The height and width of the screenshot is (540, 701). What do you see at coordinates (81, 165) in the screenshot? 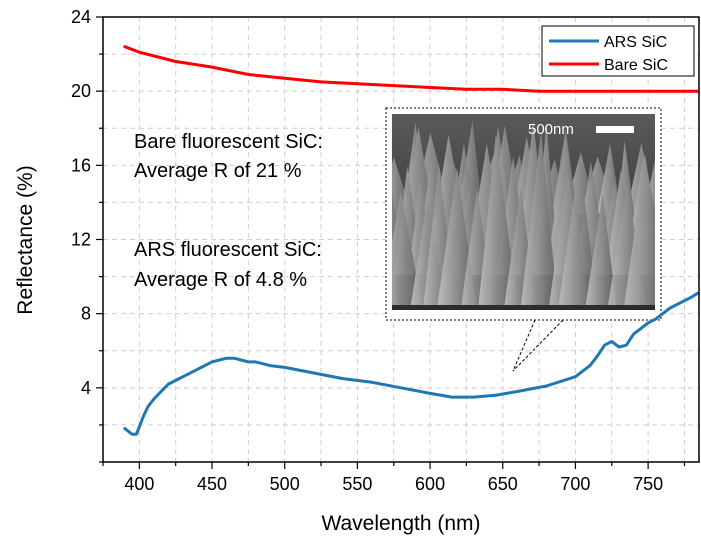
I see `y-tick-label: 16` at bounding box center [81, 165].